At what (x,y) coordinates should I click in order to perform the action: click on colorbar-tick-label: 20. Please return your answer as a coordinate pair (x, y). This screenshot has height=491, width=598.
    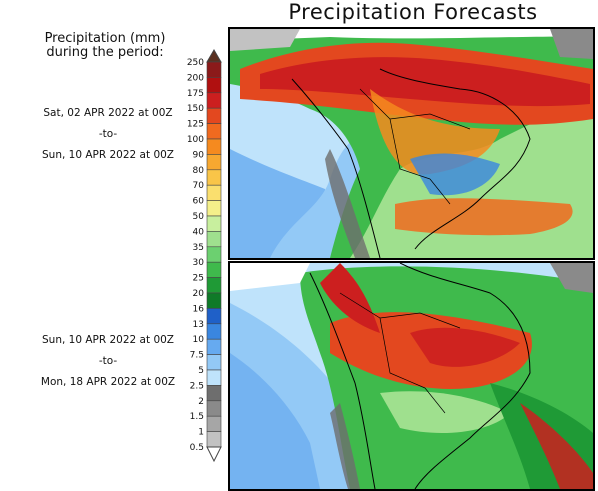
    Looking at the image, I should click on (199, 294).